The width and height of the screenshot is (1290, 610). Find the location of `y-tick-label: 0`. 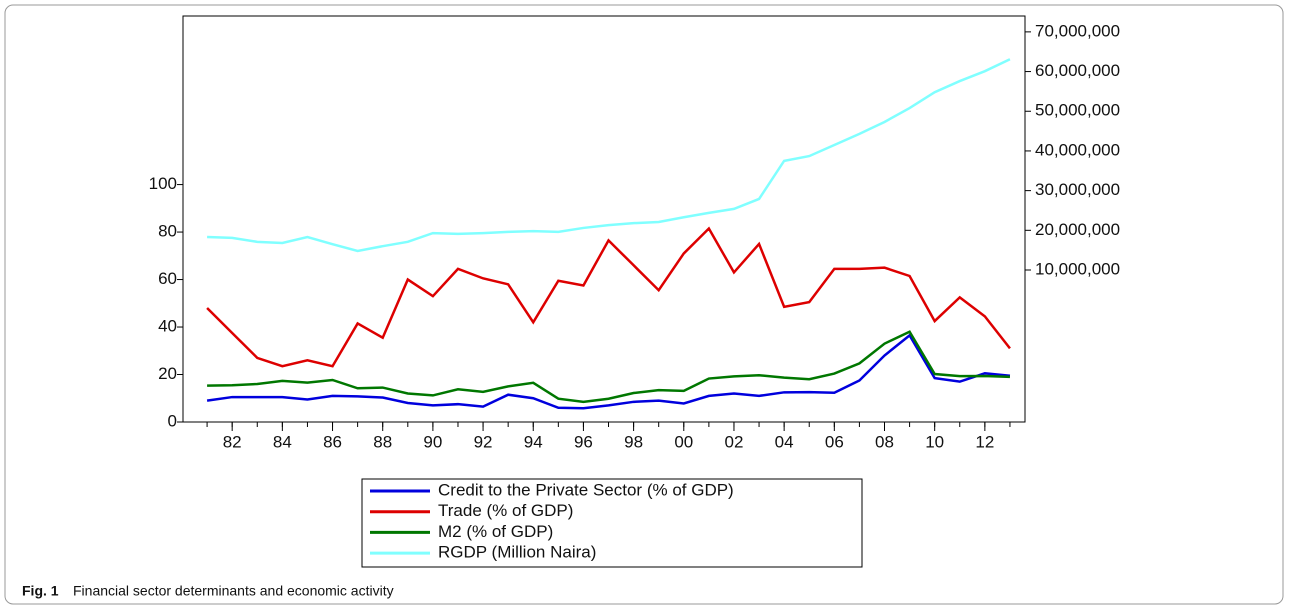

y-tick-label: 0 is located at coordinates (172, 420).